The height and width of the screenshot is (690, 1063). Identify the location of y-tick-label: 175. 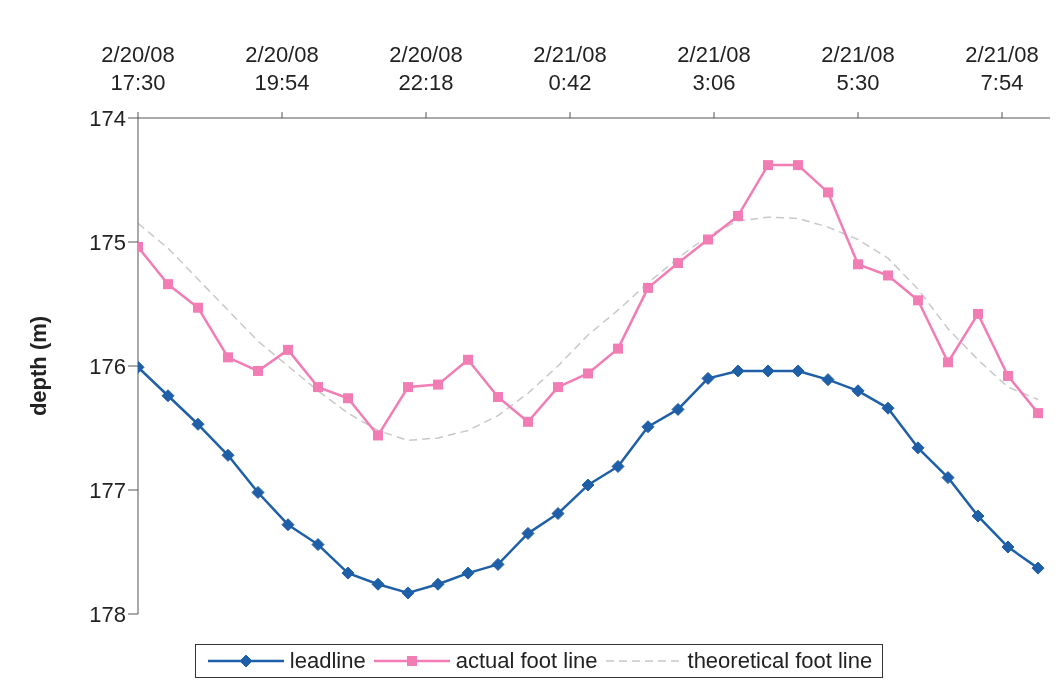
(107, 242).